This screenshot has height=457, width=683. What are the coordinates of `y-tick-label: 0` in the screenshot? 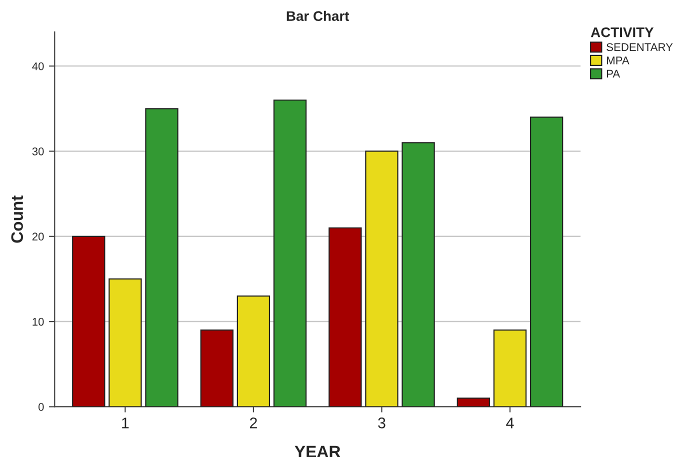 It's located at (41, 406).